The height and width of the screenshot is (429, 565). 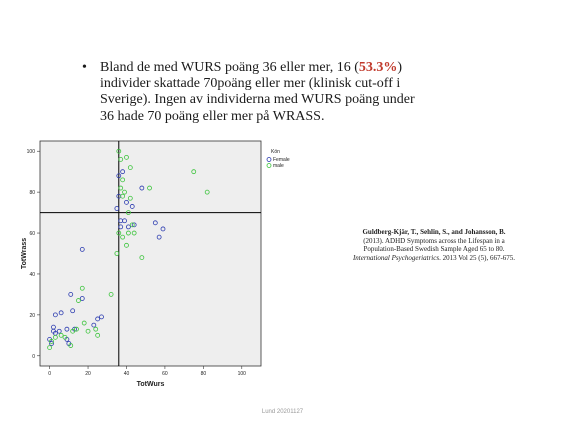 What do you see at coordinates (281, 160) in the screenshot?
I see `legend-label-female: Female` at bounding box center [281, 160].